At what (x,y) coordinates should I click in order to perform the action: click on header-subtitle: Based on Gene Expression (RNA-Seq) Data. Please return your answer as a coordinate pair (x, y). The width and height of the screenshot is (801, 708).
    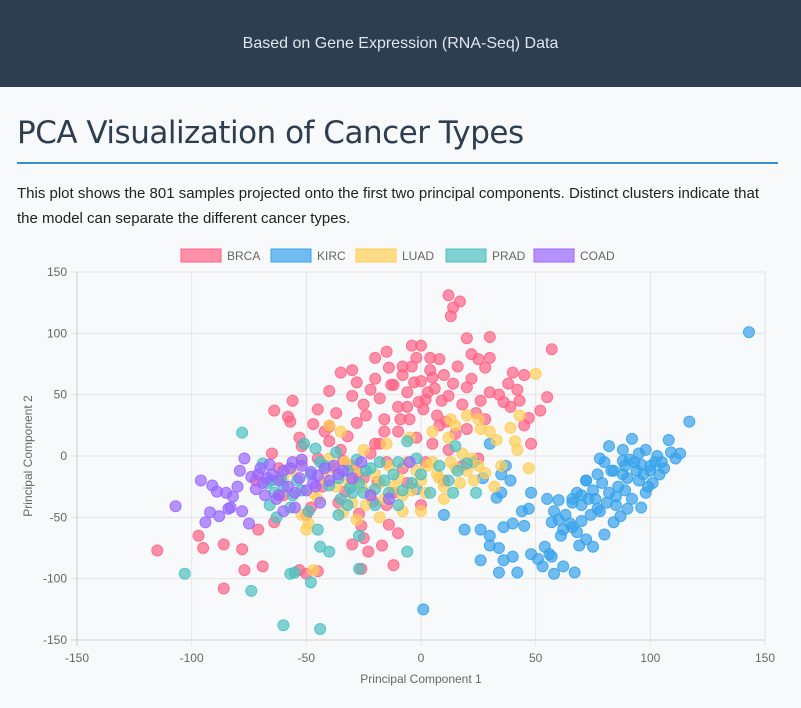
    Looking at the image, I should click on (400, 43).